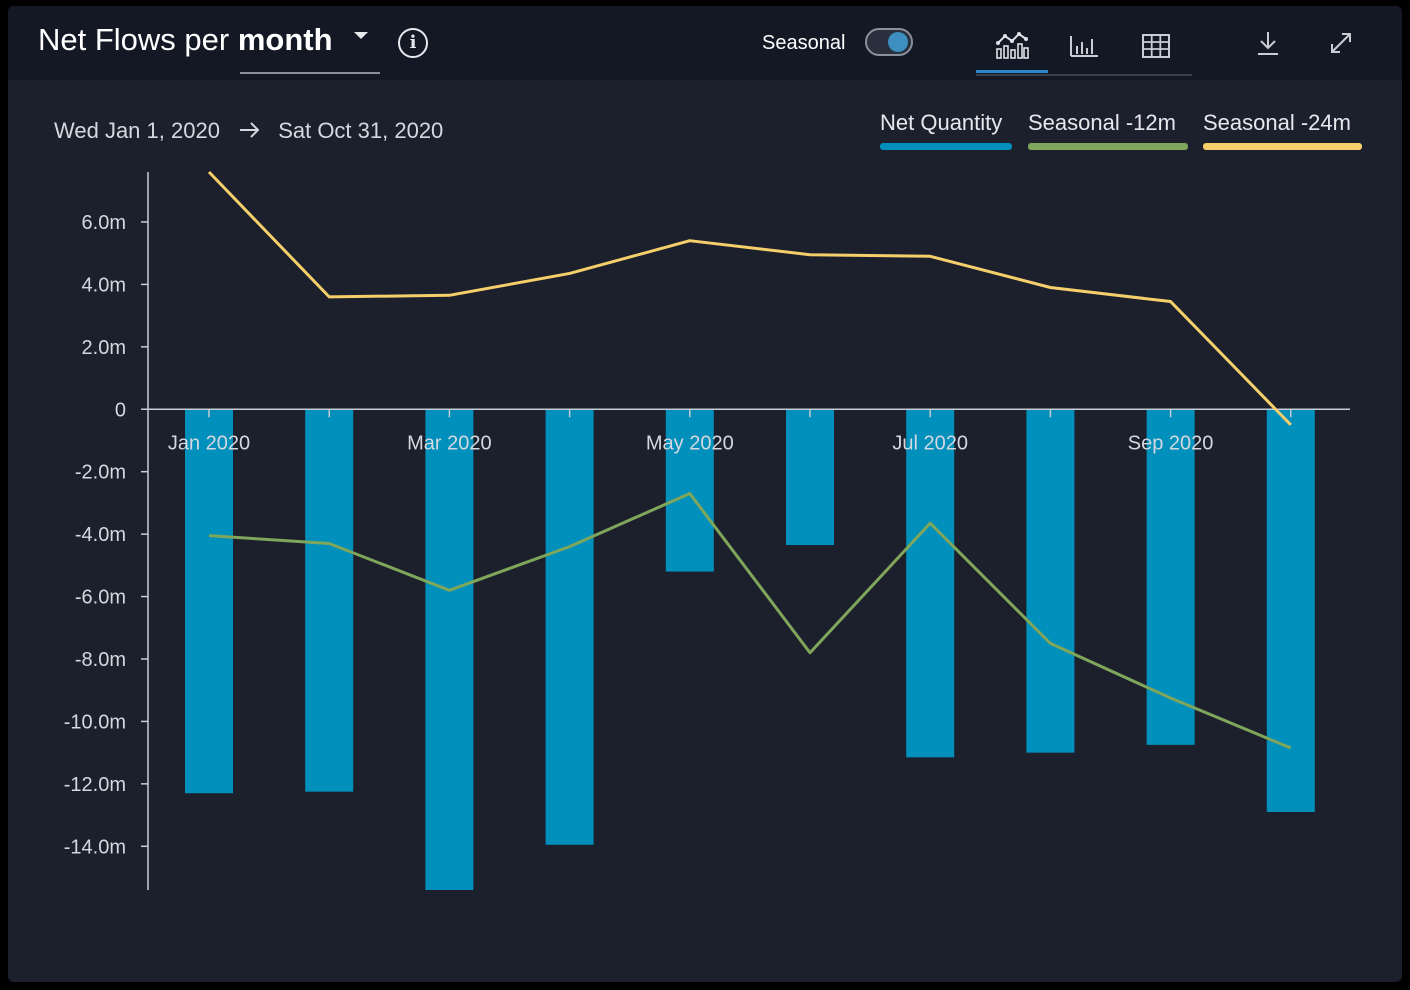 This screenshot has width=1410, height=990. Describe the element at coordinates (1108, 146) in the screenshot. I see `legend-swatch-seasonal-12m` at that location.